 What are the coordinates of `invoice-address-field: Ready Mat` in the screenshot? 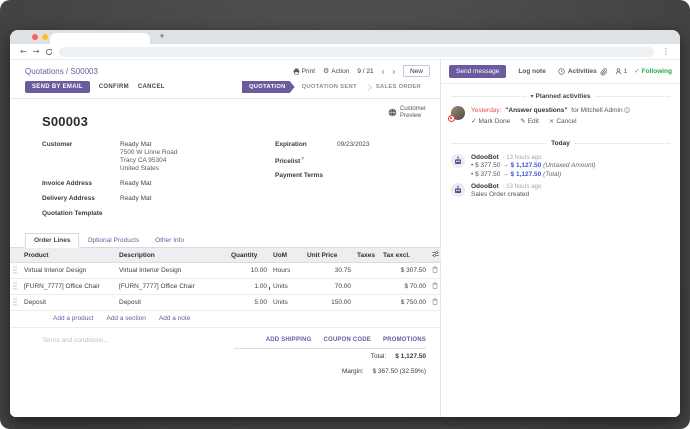 It's located at (136, 183).